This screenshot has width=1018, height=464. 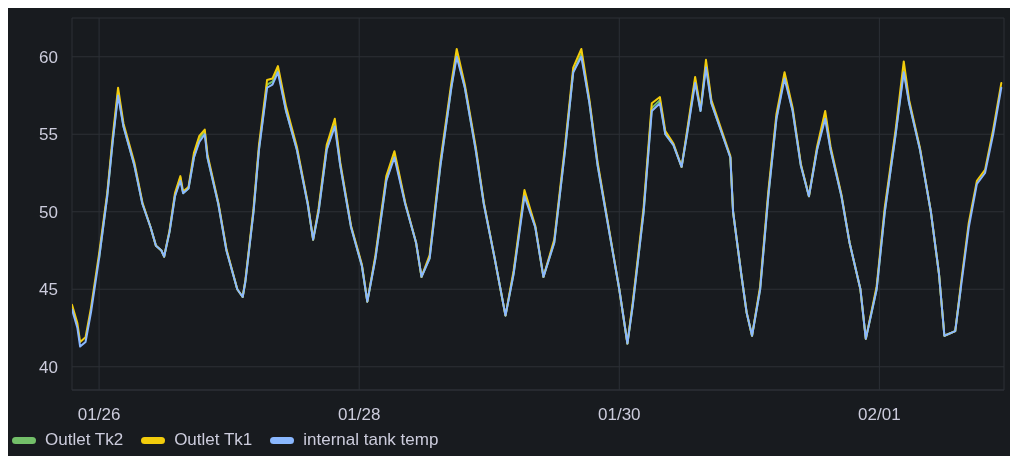 I want to click on y-tick-label: 60, so click(x=48, y=57).